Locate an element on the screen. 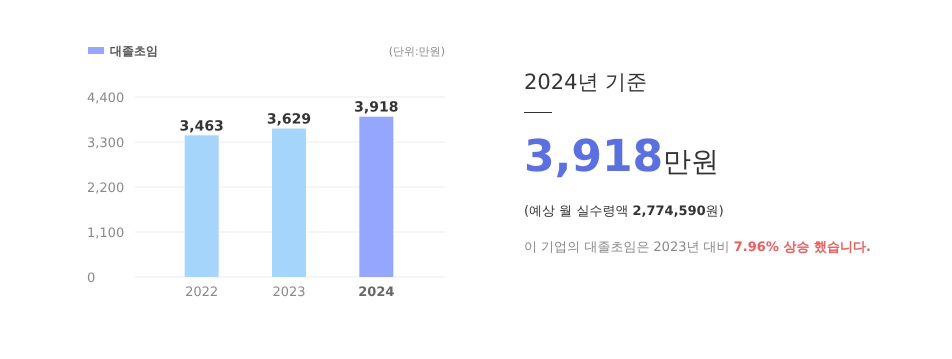 The image size is (952, 359). y-tick-label: 0 is located at coordinates (91, 278).